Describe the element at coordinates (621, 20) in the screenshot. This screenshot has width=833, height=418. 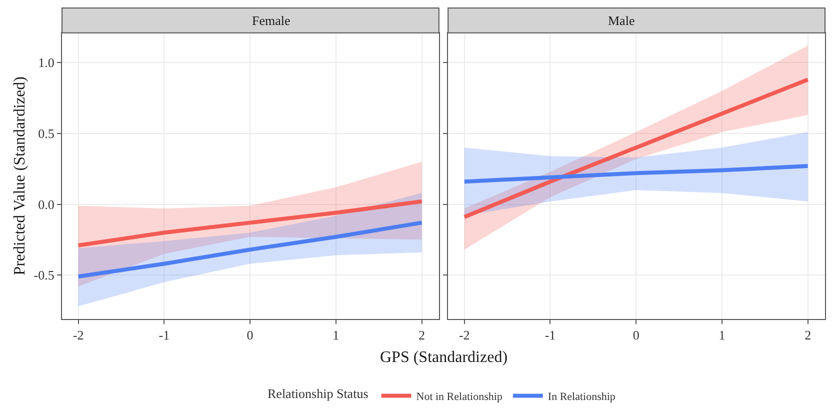
I see `chart-title: Male` at that location.